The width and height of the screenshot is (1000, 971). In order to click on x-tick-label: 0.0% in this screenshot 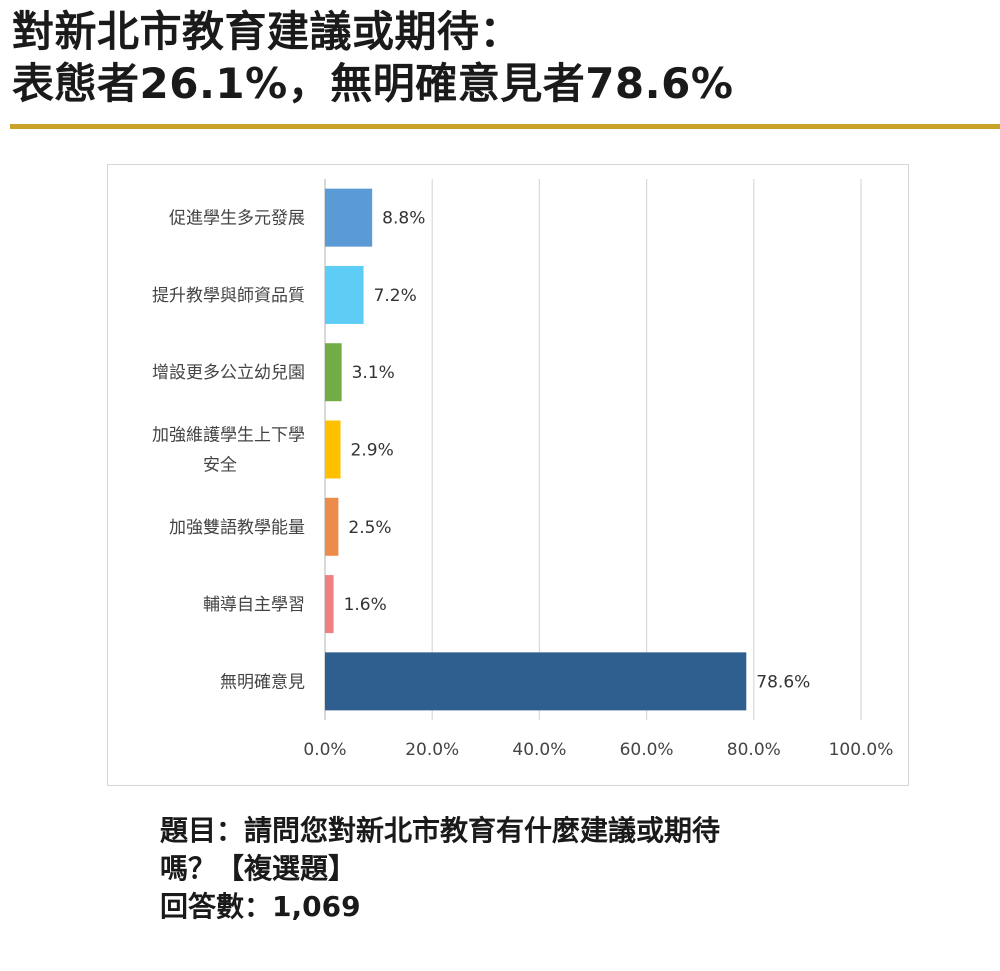, I will do `click(324, 750)`.